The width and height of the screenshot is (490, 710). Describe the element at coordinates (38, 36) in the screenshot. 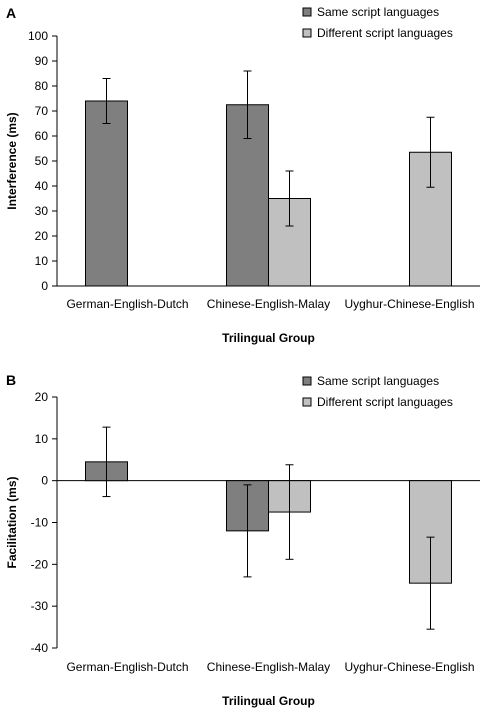

I see `y-tick-label: 100` at that location.